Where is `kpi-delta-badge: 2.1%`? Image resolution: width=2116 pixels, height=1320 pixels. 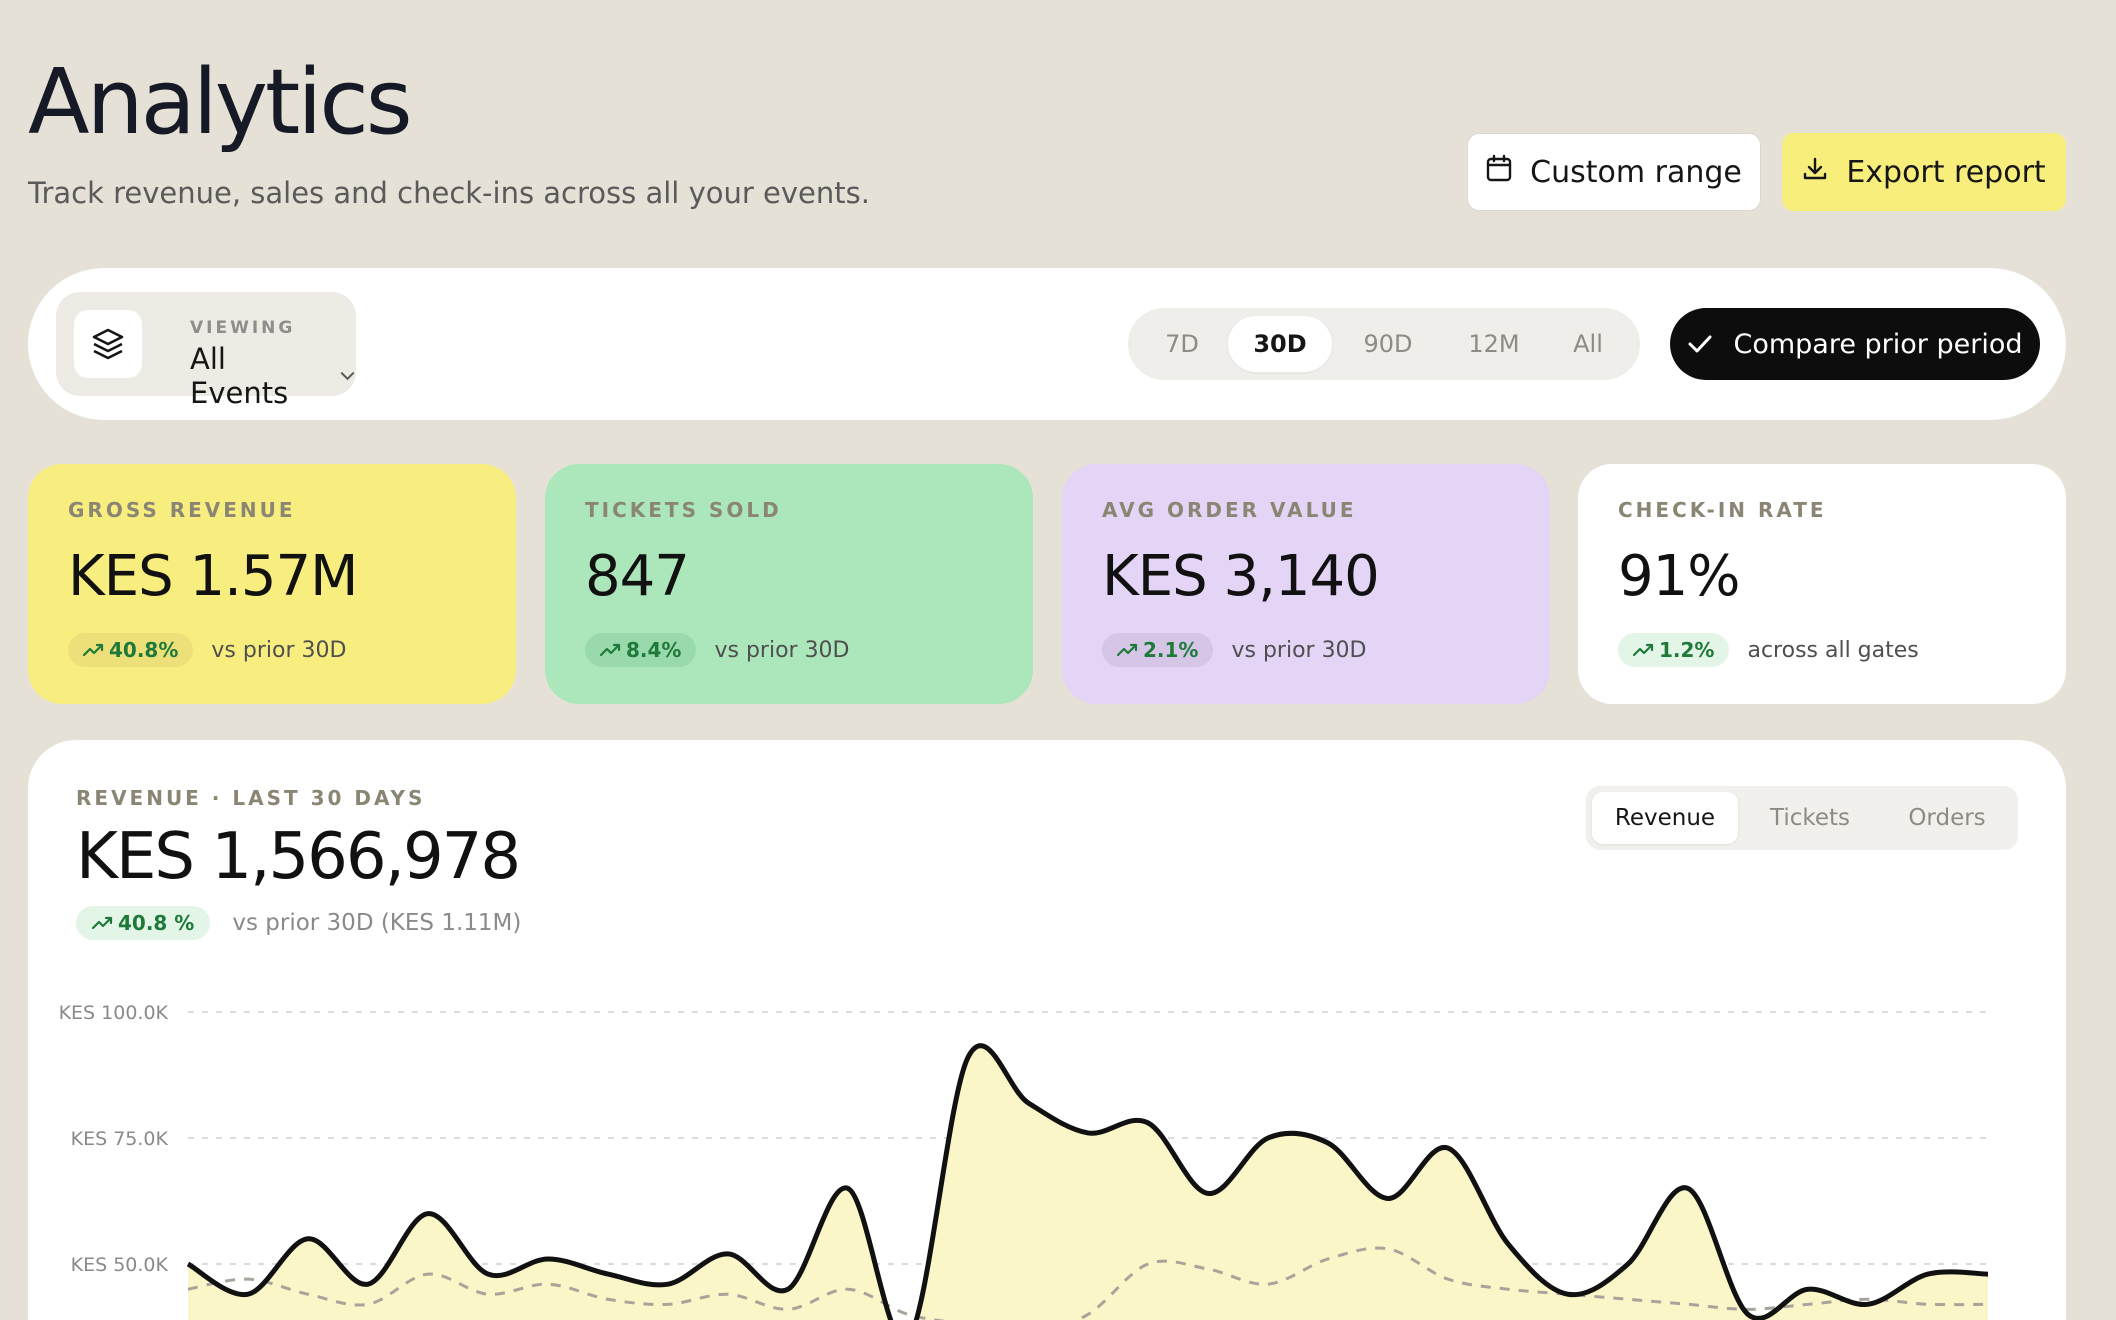 kpi-delta-badge: 2.1% is located at coordinates (1158, 650).